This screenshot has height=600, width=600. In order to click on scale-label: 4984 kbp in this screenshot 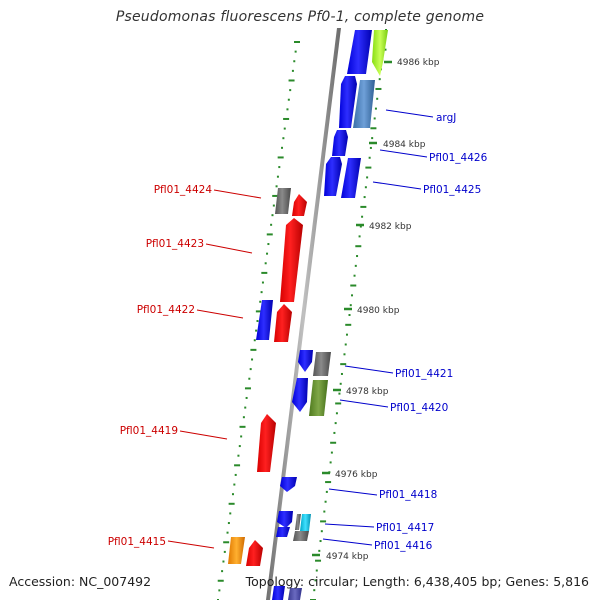, I will do `click(404, 145)`.